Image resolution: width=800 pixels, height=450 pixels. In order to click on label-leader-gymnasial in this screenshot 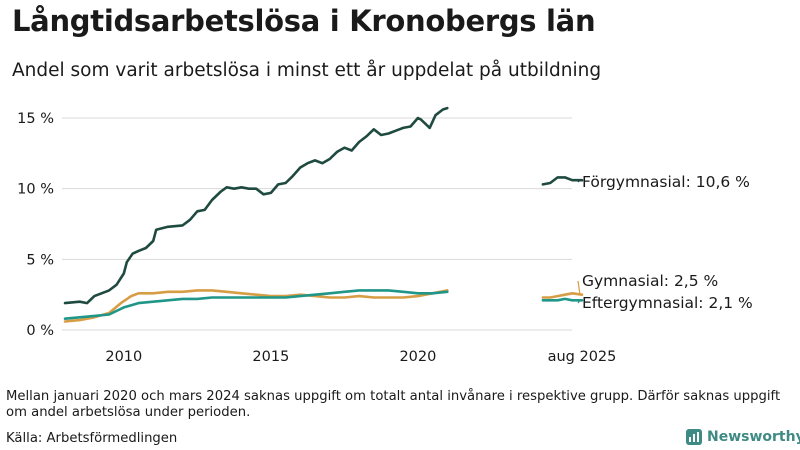, I will do `click(579, 287)`.